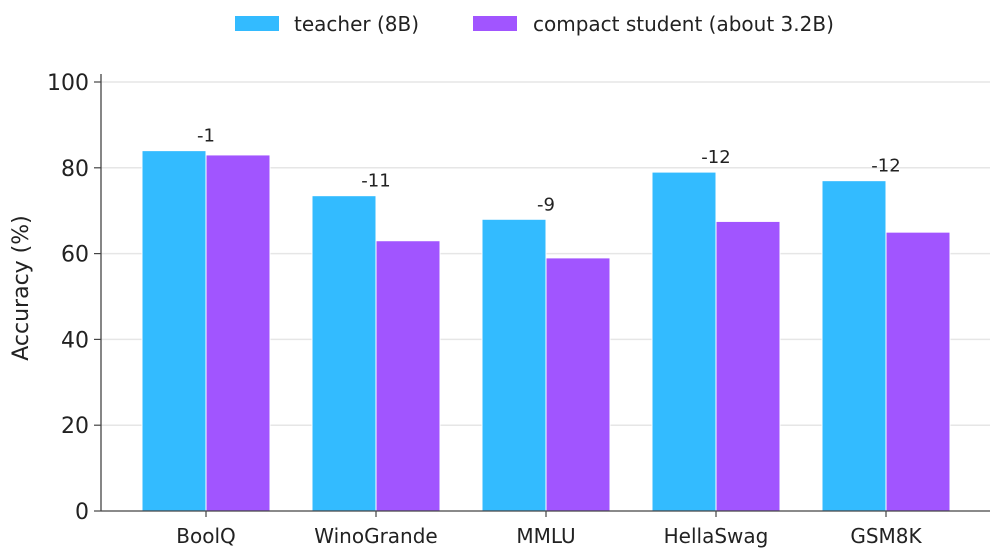 Image resolution: width=997 pixels, height=553 pixels. Describe the element at coordinates (918, 371) in the screenshot. I see `bar-student-gsm8k` at that location.